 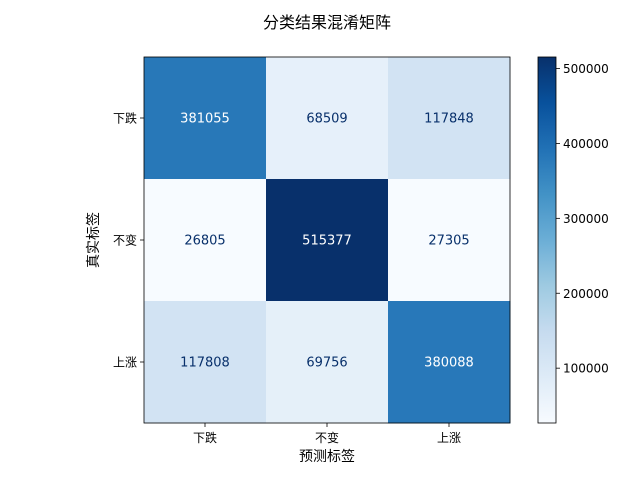 What do you see at coordinates (547, 240) in the screenshot?
I see `colorbar` at bounding box center [547, 240].